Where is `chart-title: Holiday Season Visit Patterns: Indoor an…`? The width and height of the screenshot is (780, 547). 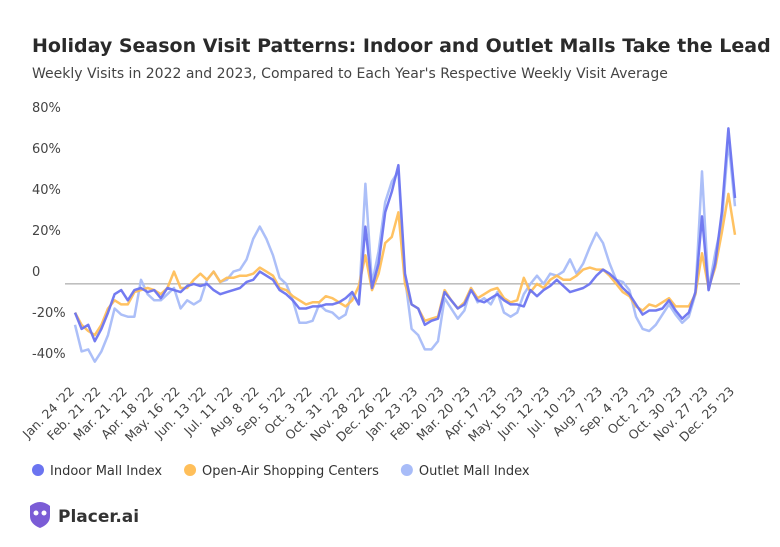
chart-title: Holiday Season Visit Patterns: Indoor an… is located at coordinates (401, 46).